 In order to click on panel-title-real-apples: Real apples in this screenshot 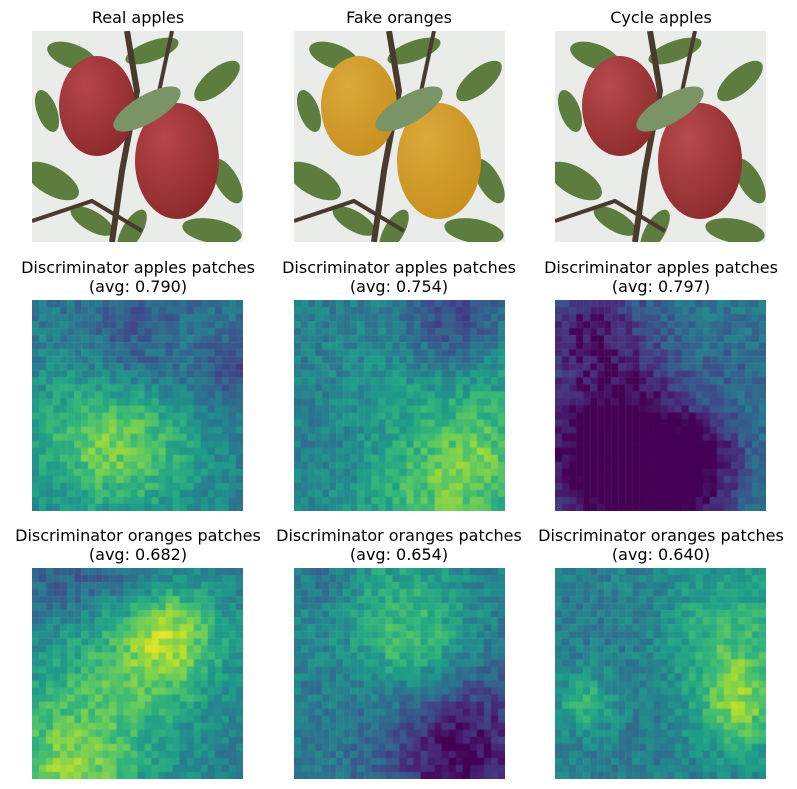, I will do `click(138, 17)`.